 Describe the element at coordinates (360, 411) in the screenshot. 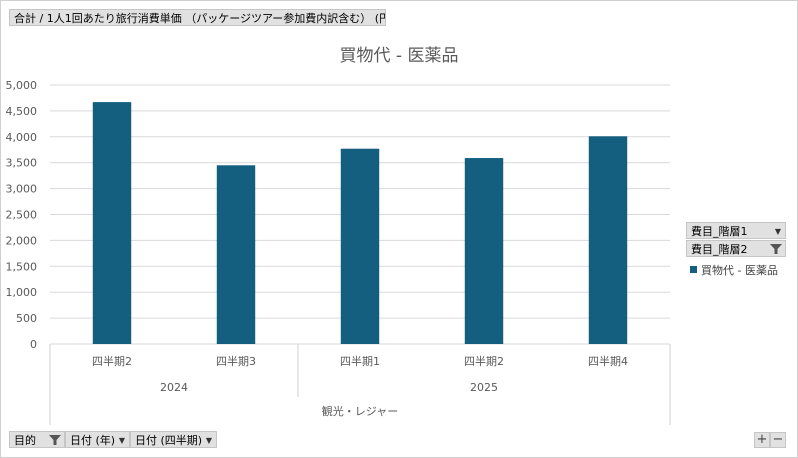

I see `outer-group-label: 観光・レジャー` at that location.